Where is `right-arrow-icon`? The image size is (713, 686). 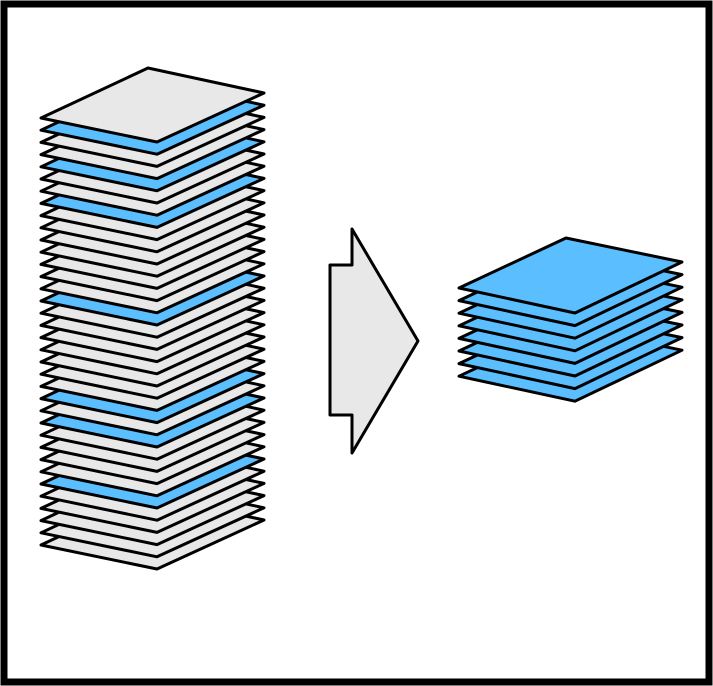
right-arrow-icon is located at coordinates (374, 341).